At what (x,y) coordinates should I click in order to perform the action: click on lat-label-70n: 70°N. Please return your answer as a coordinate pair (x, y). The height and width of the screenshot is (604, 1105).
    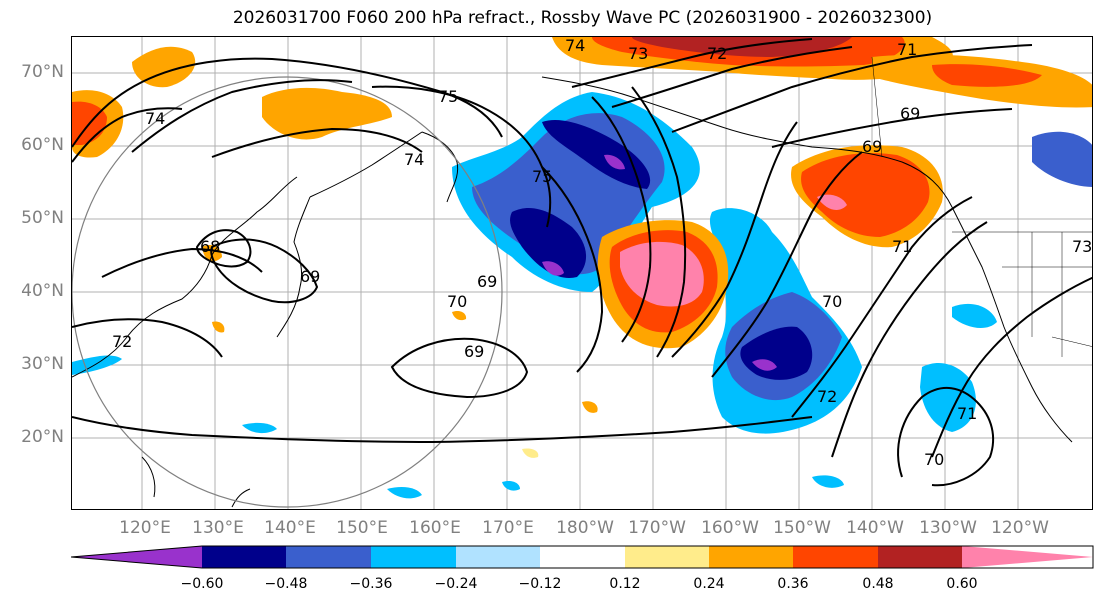
    Looking at the image, I should click on (42, 72).